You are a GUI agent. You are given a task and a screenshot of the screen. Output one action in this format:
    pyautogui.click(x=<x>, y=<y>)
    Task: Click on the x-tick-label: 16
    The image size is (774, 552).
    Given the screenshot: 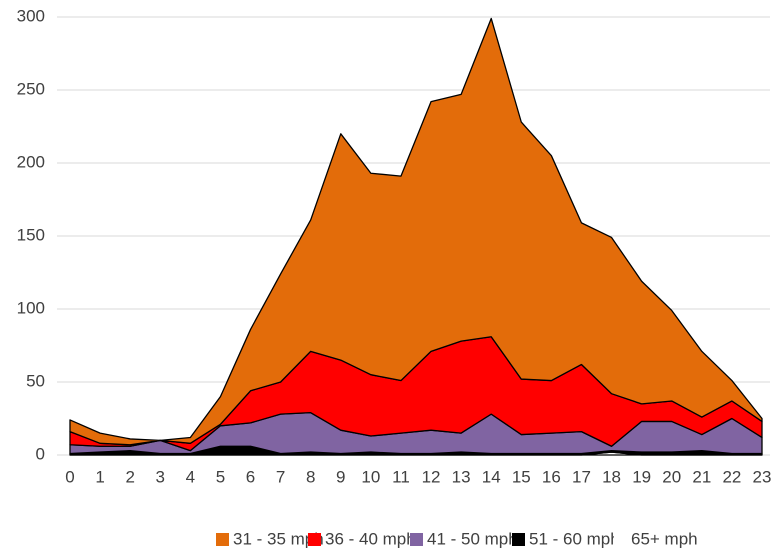 What is the action you would take?
    pyautogui.click(x=551, y=476)
    